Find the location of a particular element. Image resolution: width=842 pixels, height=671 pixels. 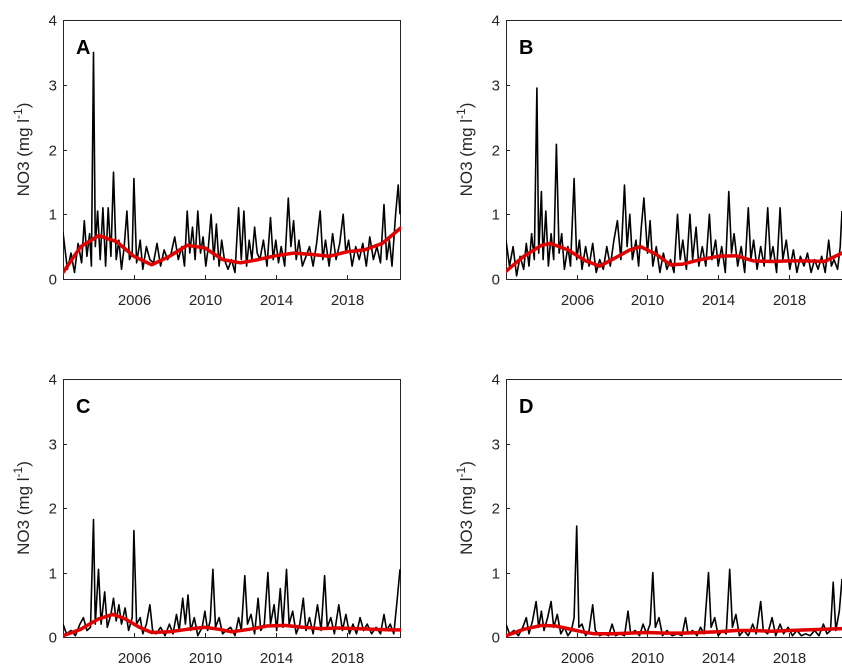

panel-label: C is located at coordinates (83, 407).